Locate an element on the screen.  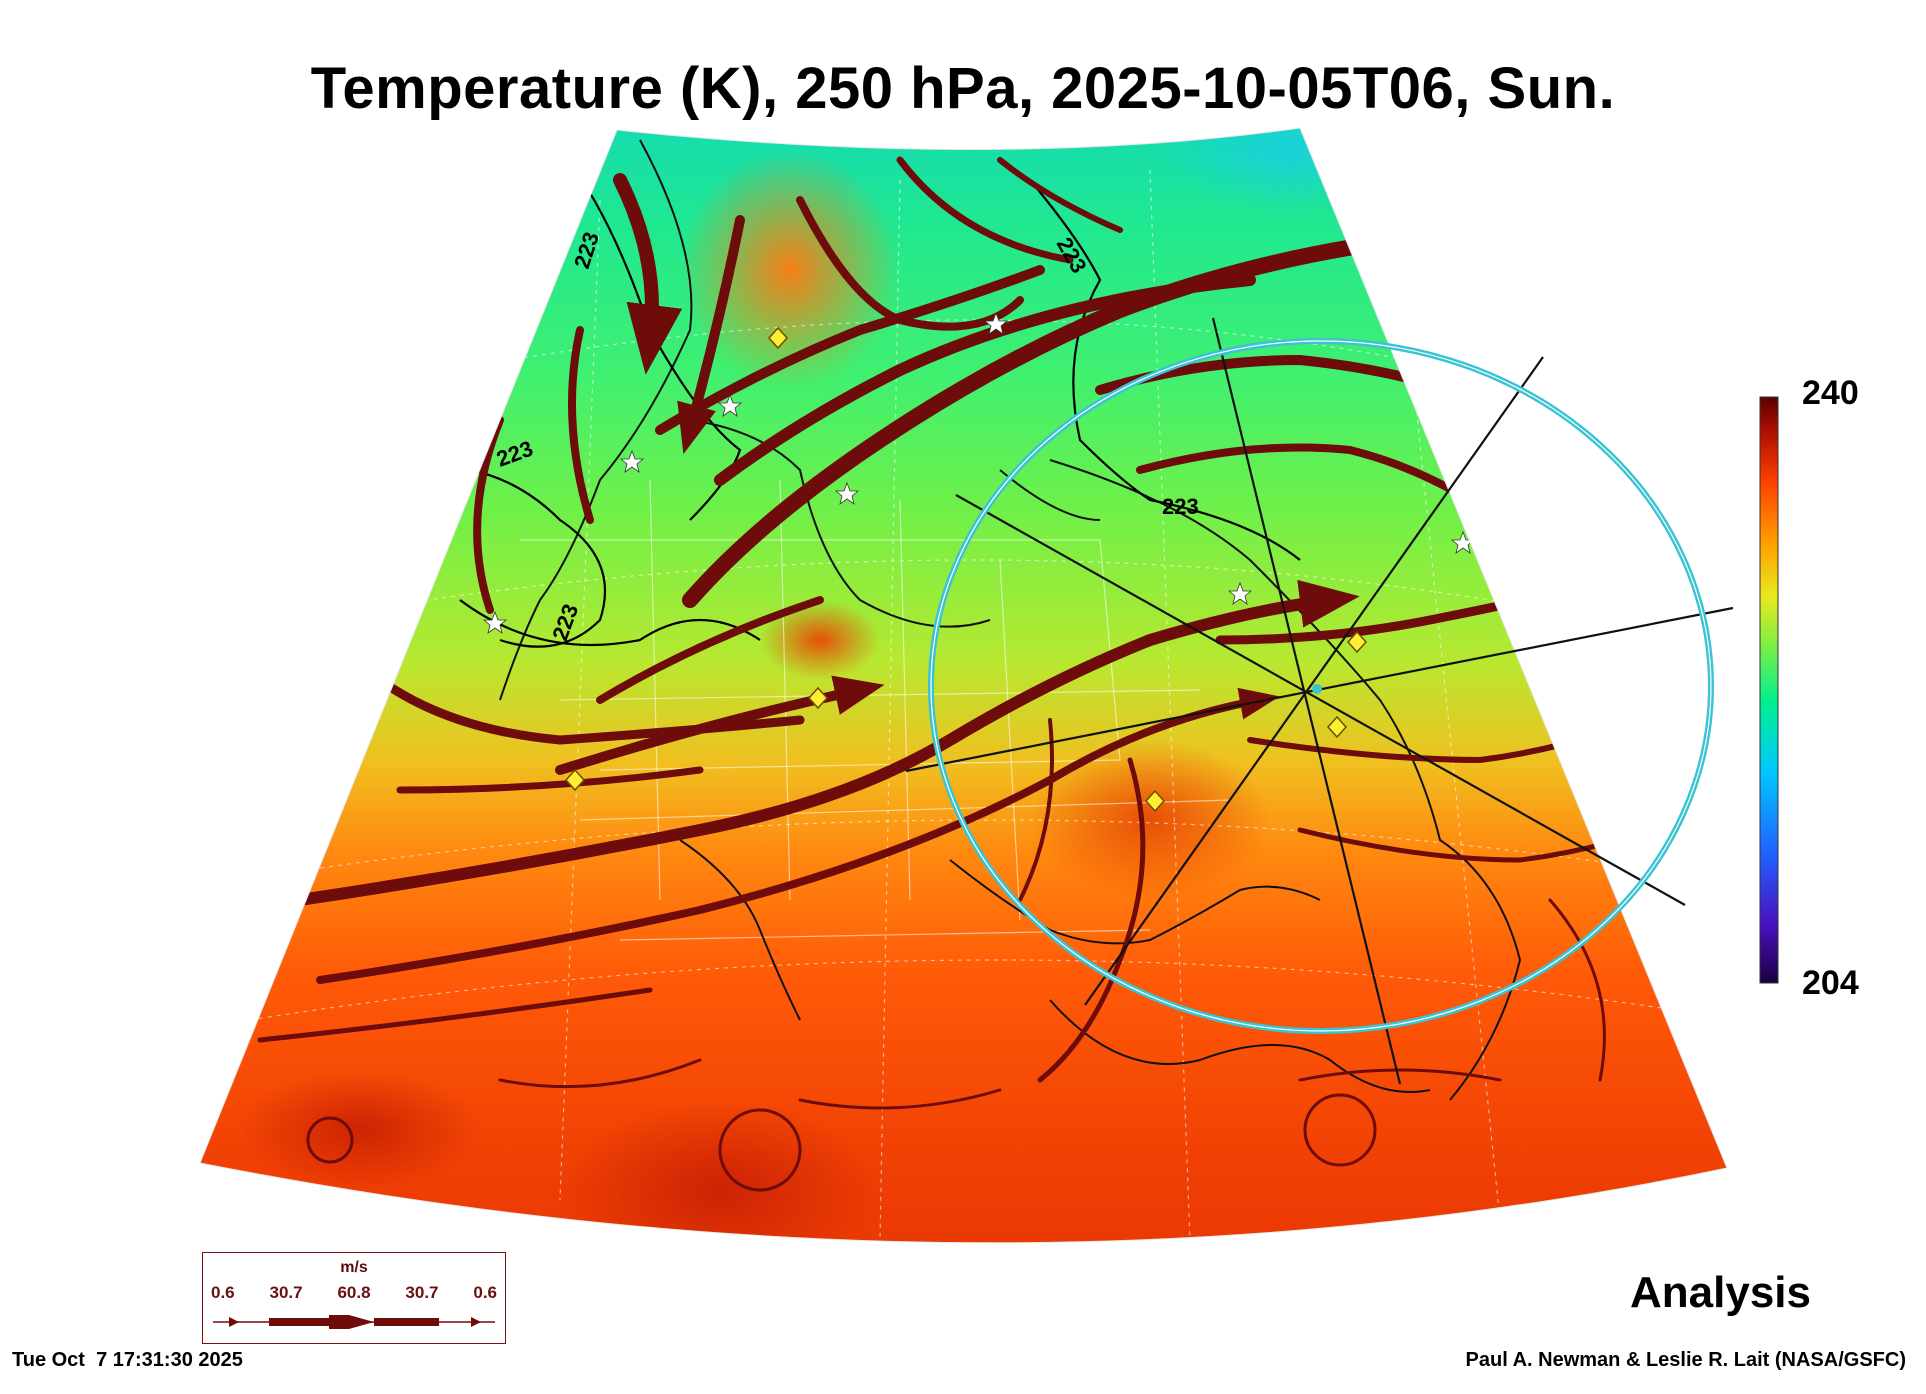
colorbar-max-label: 240 is located at coordinates (1830, 393).